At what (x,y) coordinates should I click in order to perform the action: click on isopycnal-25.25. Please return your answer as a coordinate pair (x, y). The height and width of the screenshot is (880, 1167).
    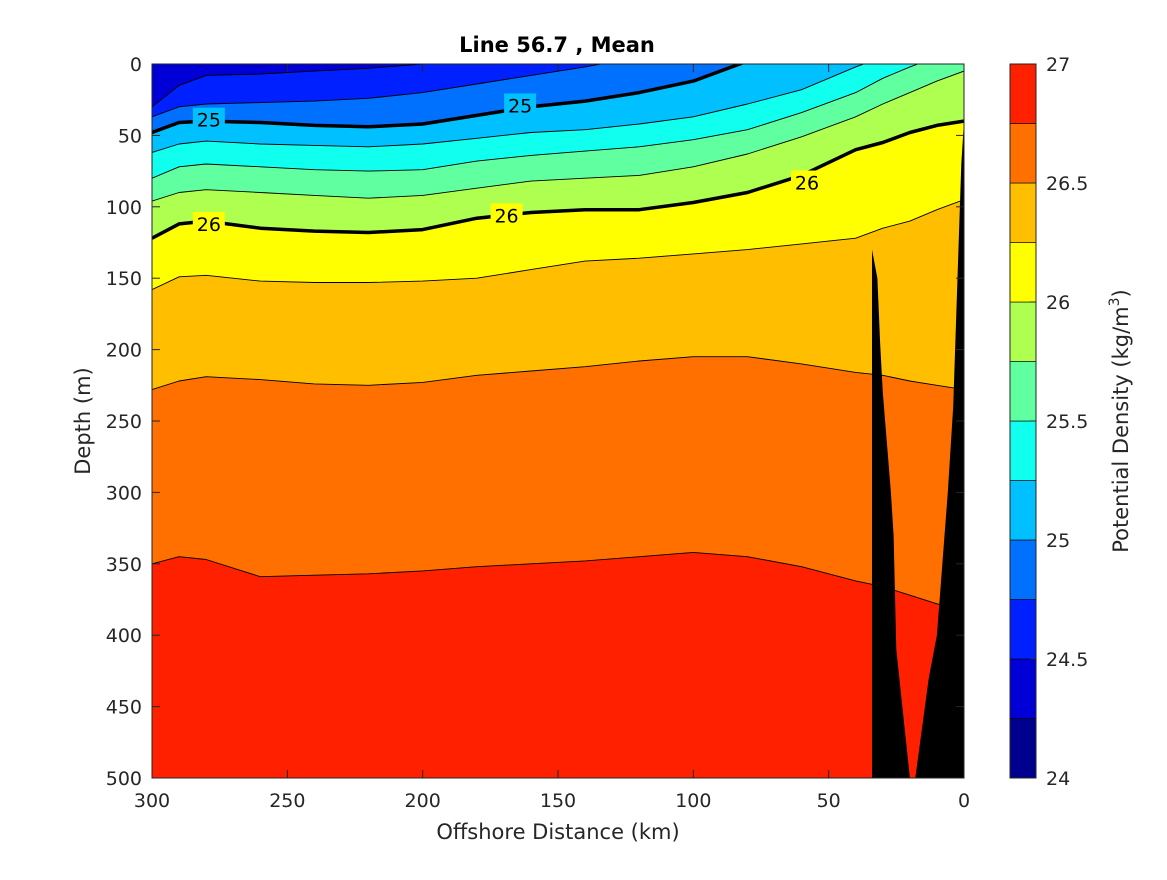
    Looking at the image, I should click on (508, 108).